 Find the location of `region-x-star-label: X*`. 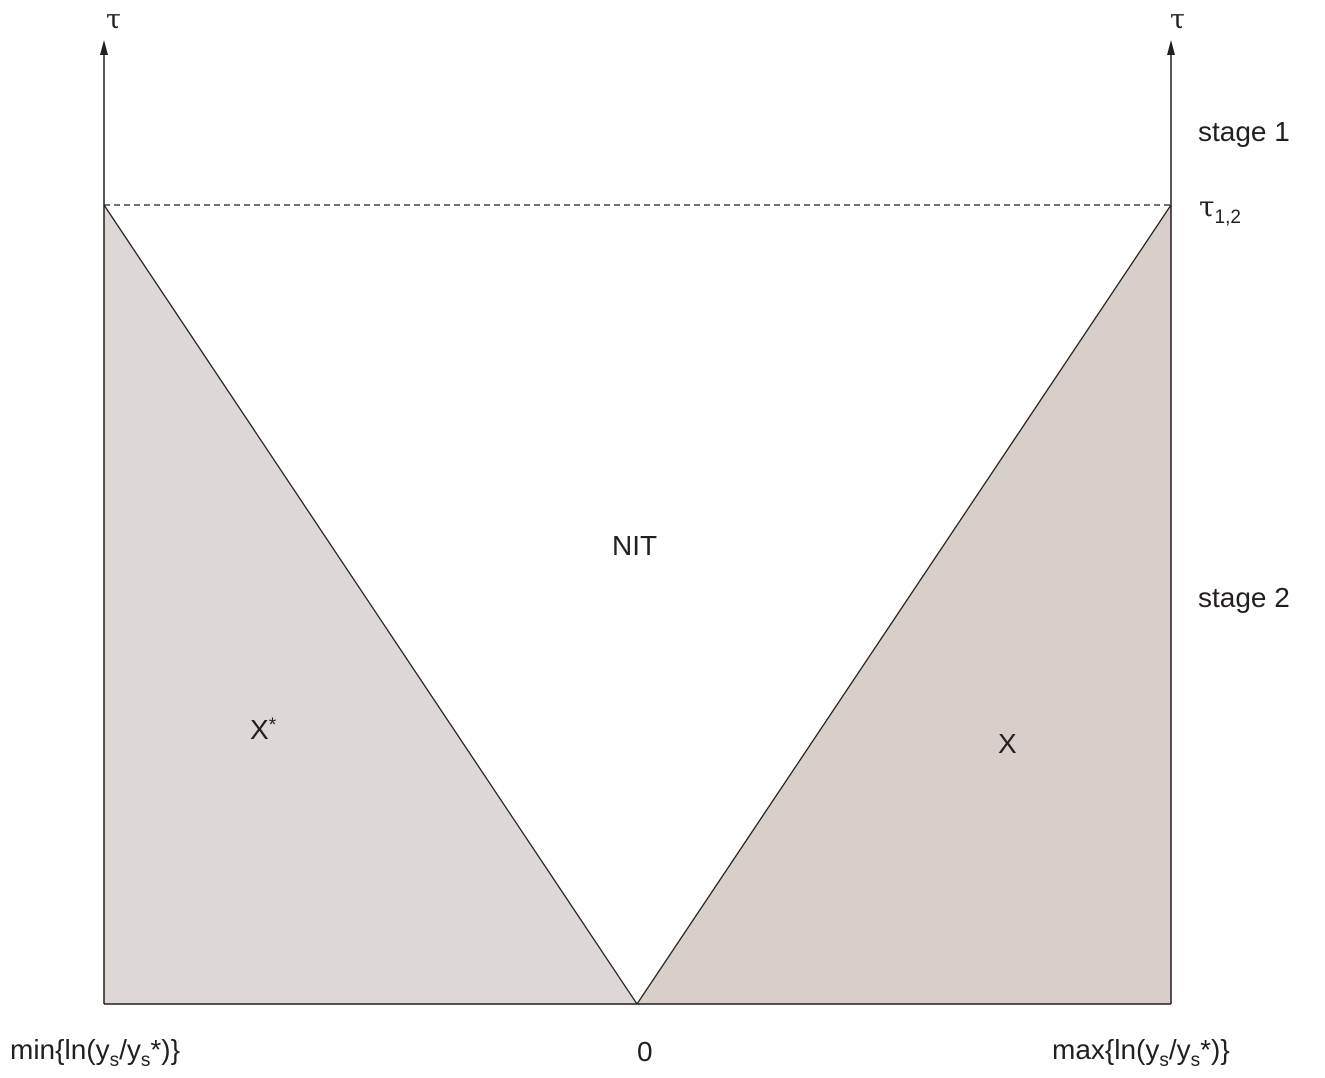

region-x-star-label: X* is located at coordinates (263, 730).